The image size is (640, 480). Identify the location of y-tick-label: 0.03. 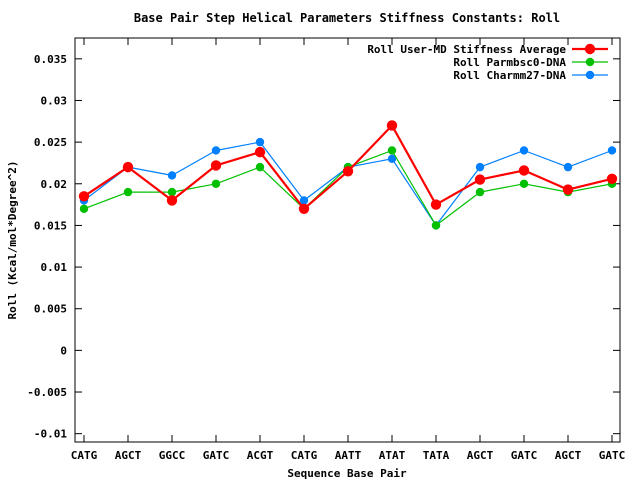
(54, 100).